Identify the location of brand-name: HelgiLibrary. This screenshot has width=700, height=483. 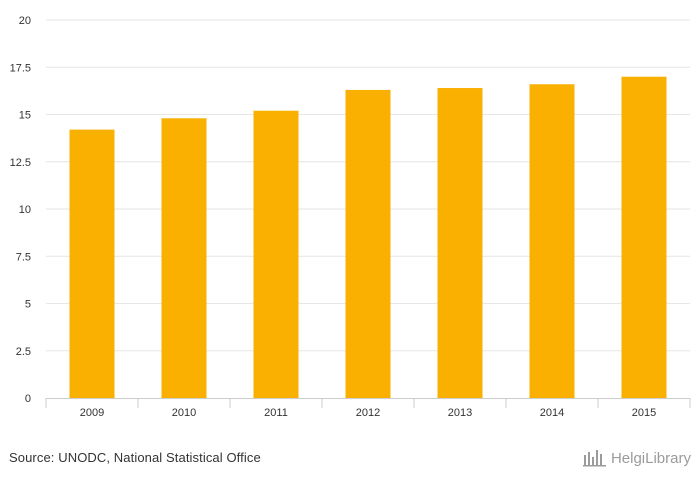
(650, 458).